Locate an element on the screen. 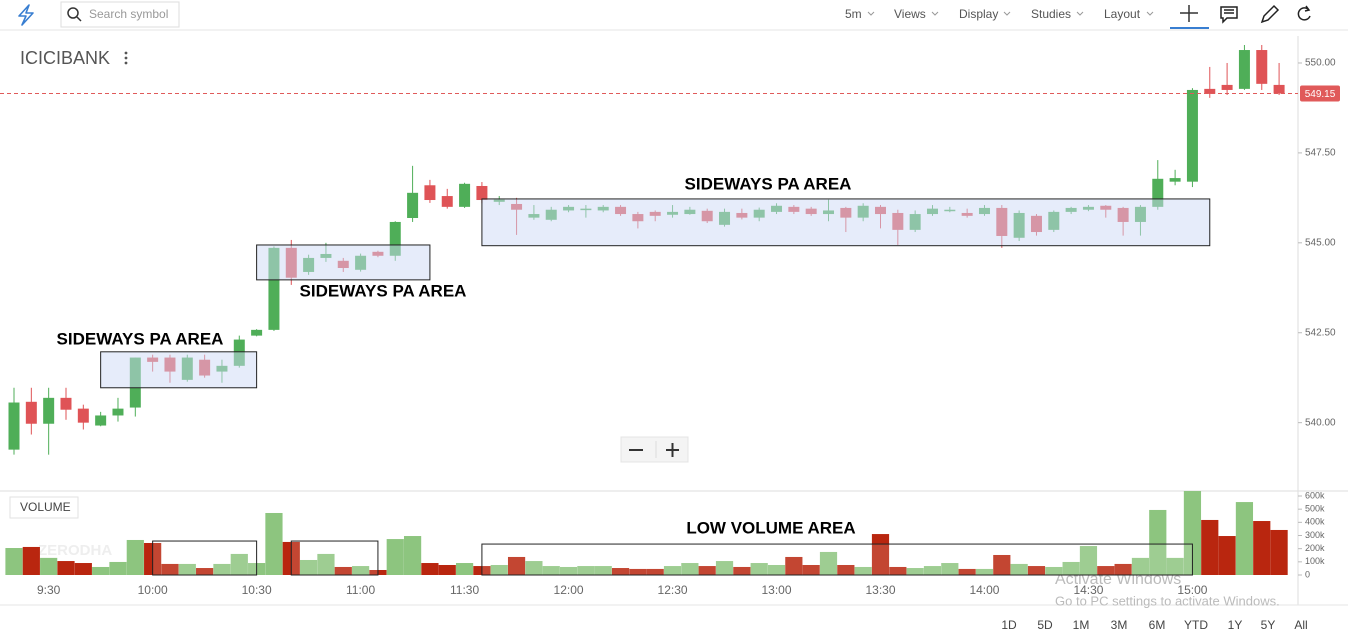 The height and width of the screenshot is (635, 1348). symbol-menu is located at coordinates (126, 58).